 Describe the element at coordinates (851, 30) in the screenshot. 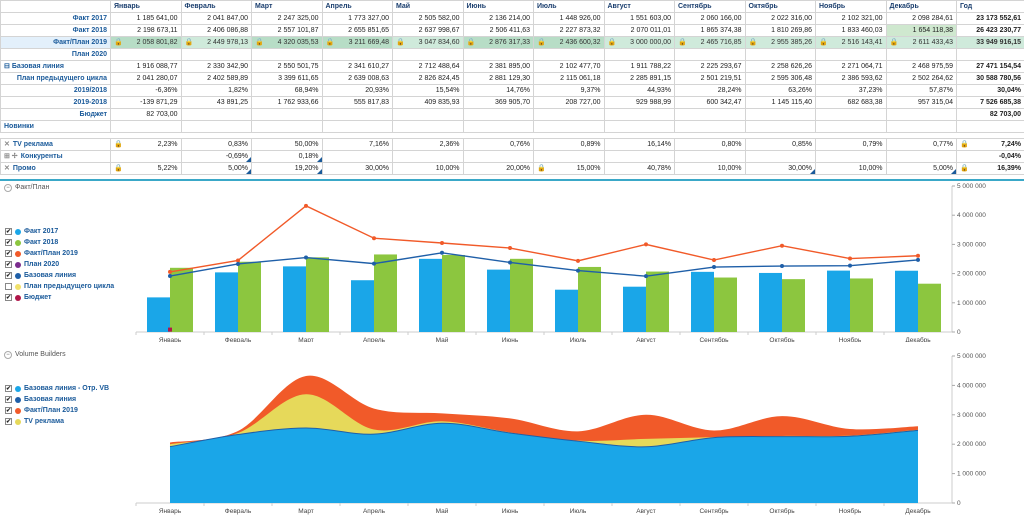

I see `table-cell: 1 833 460,03` at that location.